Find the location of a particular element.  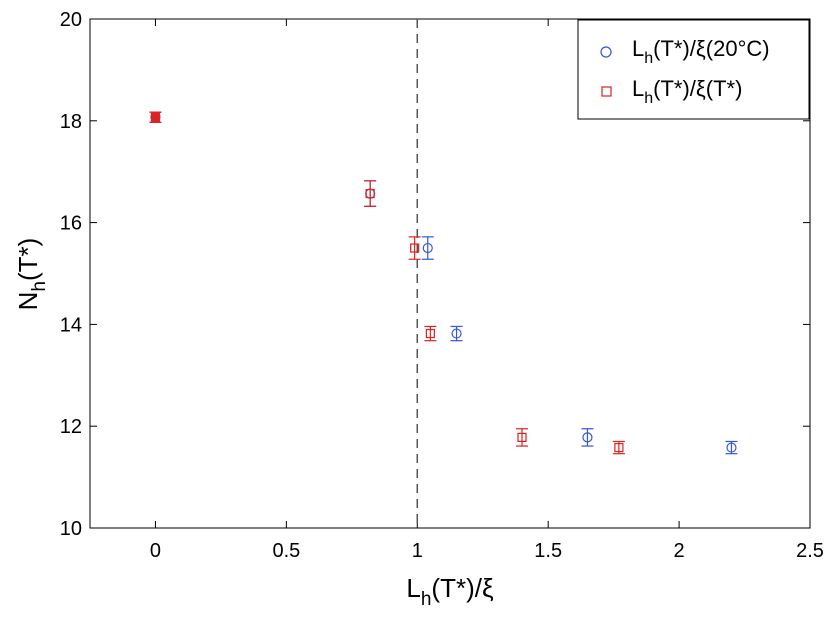

y-axis-title: Nh(T*) is located at coordinates (31, 274).